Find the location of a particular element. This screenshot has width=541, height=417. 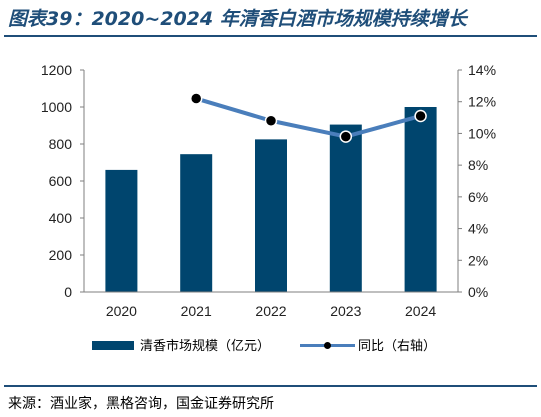

x-tick-label: 2021 is located at coordinates (196, 311).